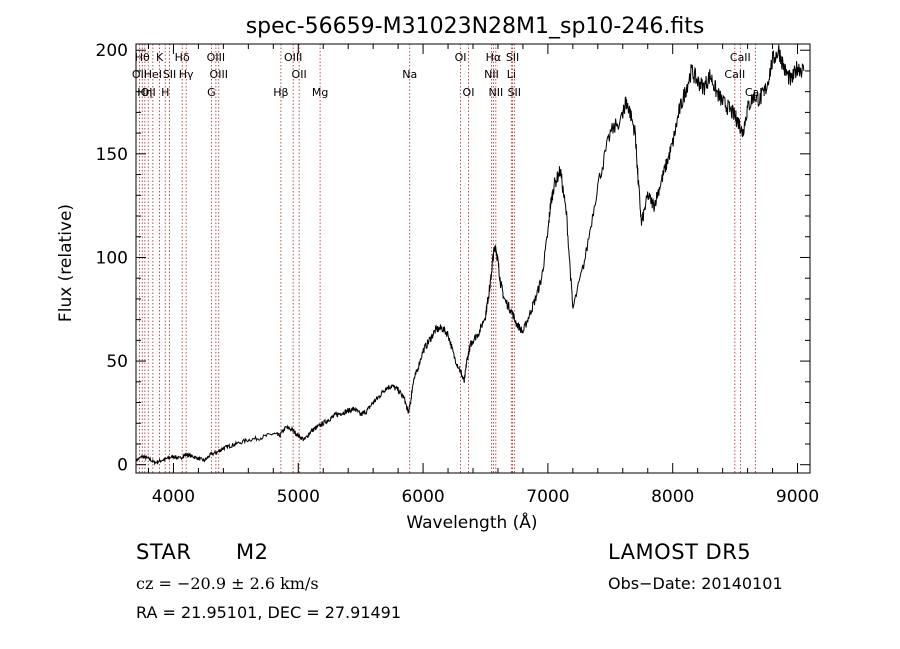  Describe the element at coordinates (211, 92) in the screenshot. I see `line-label-10: G` at that location.